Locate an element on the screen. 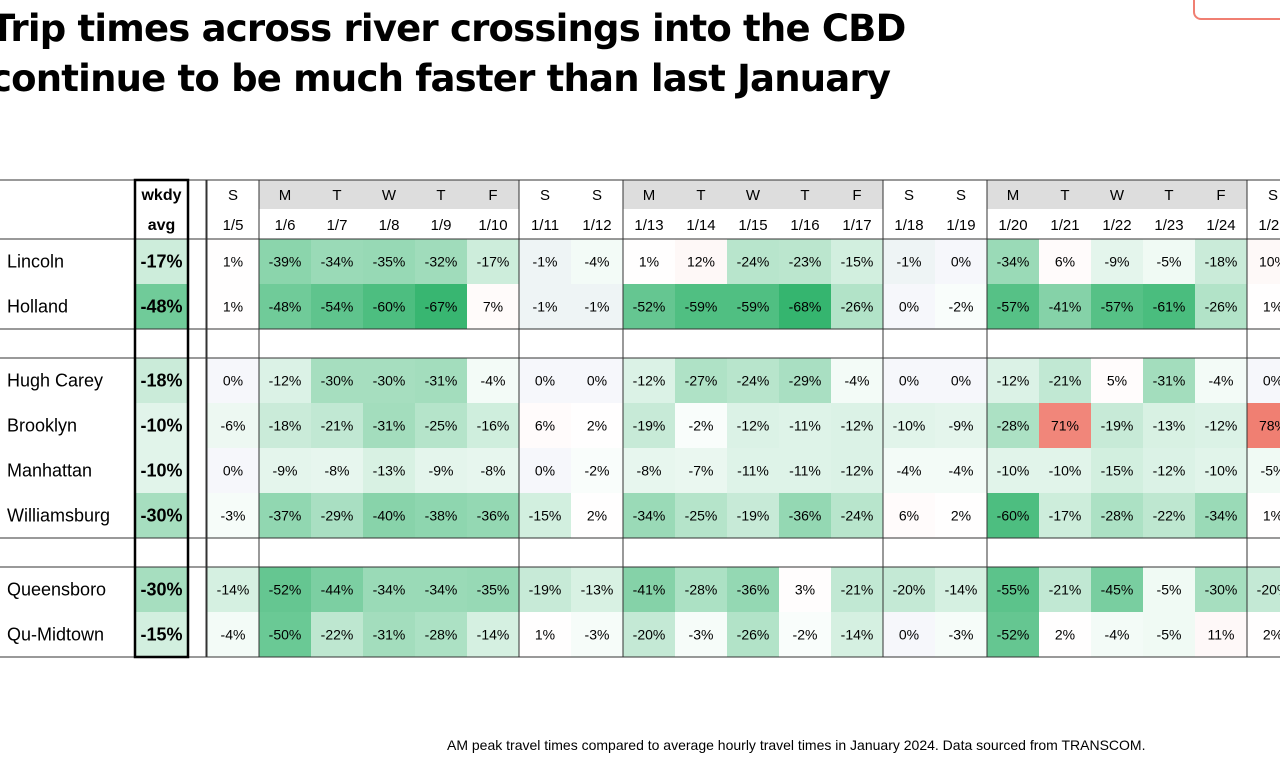 This screenshot has height=764, width=1280. row-label: Queensboro is located at coordinates (56, 590).